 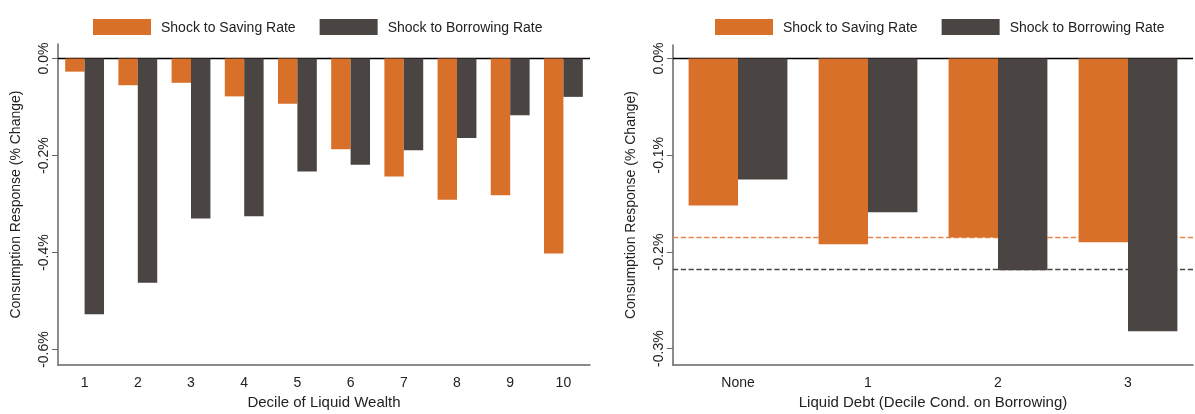 I want to click on x-tick-label: 5, so click(x=297, y=382).